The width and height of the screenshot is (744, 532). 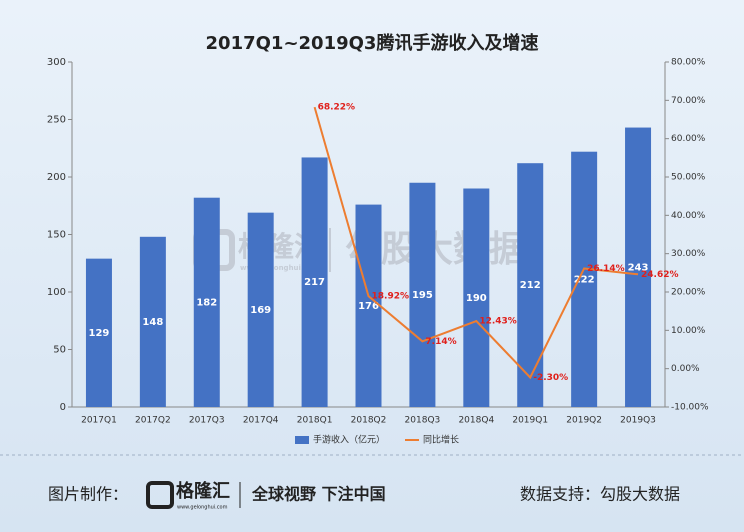 What do you see at coordinates (440, 342) in the screenshot?
I see `line-value-label: 7.14%` at bounding box center [440, 342].